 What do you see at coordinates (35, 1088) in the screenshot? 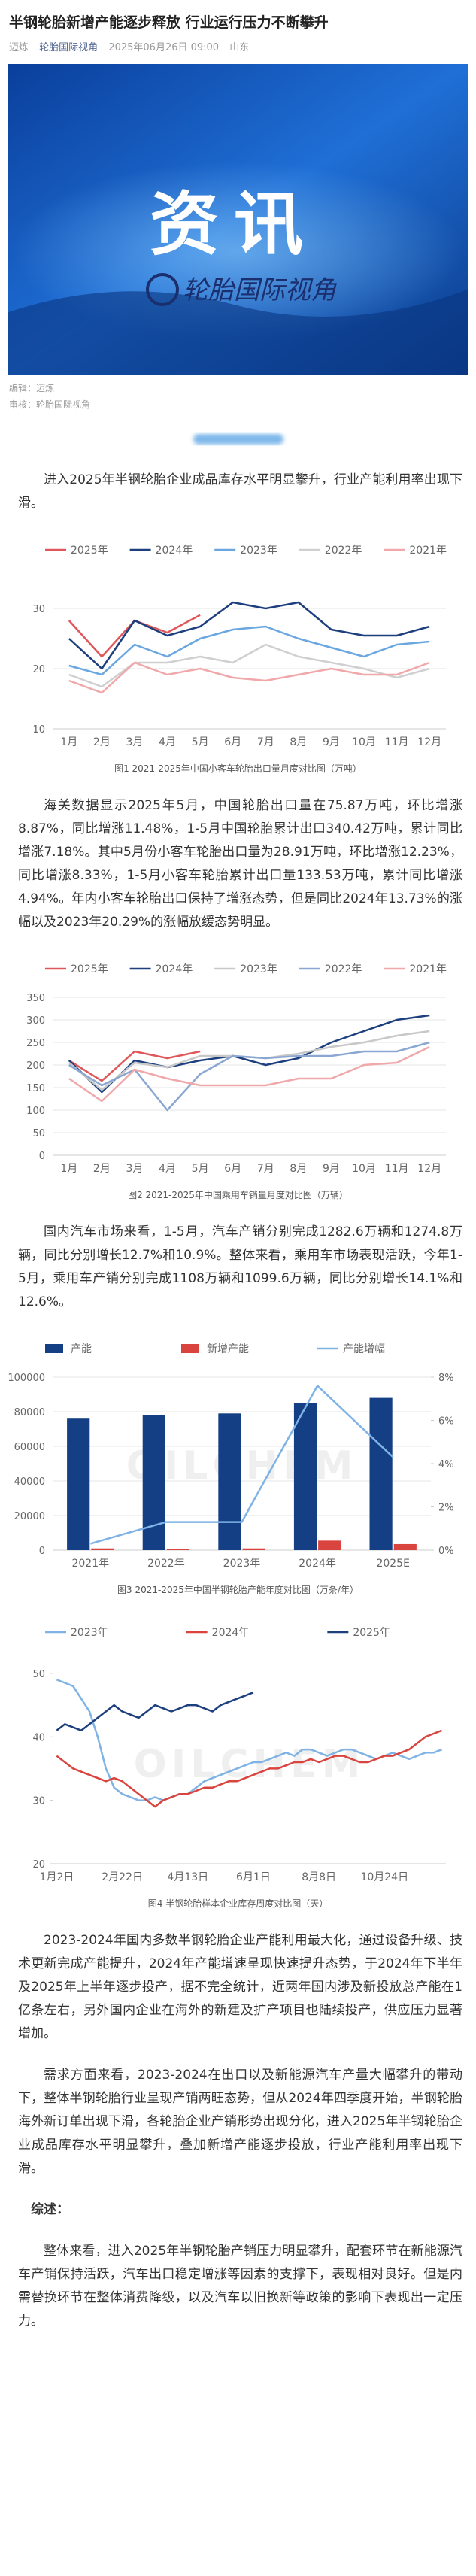
I see `y-tick-label: 150` at bounding box center [35, 1088].